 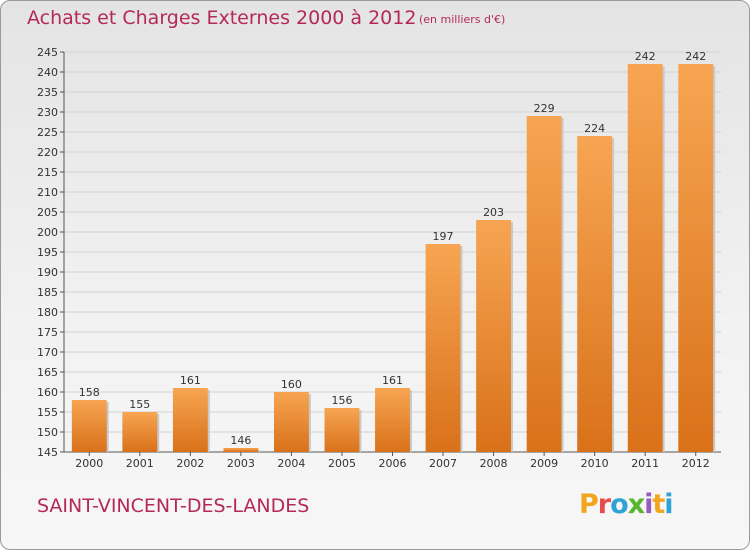 I want to click on data-label: 229, so click(x=544, y=108).